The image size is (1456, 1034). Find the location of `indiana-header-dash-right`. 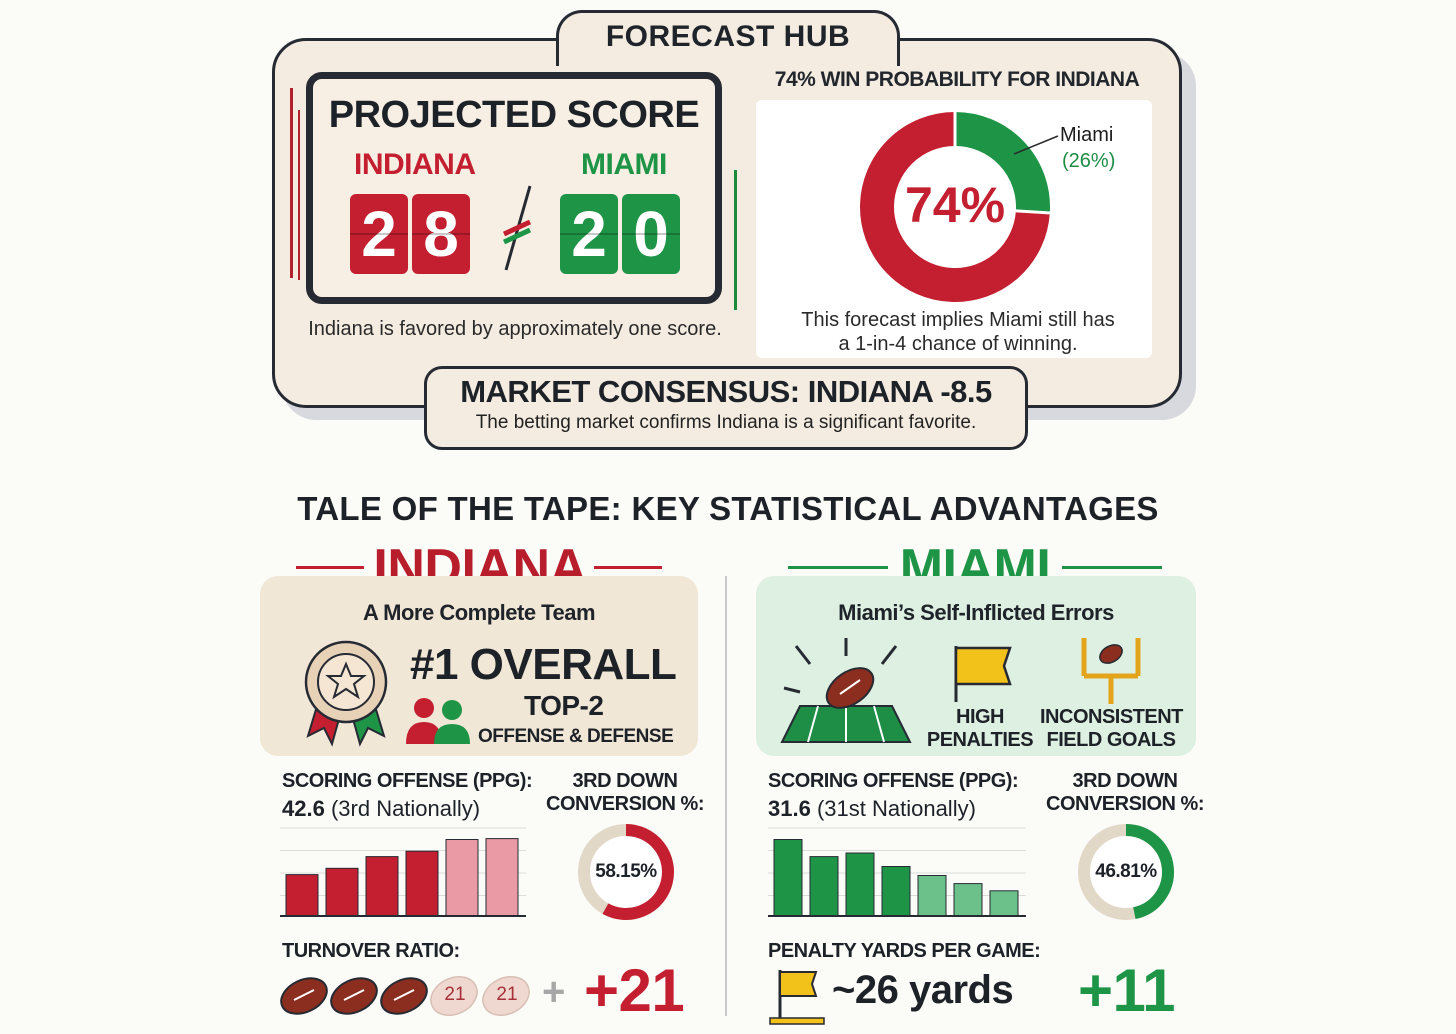

indiana-header-dash-right is located at coordinates (628, 567).